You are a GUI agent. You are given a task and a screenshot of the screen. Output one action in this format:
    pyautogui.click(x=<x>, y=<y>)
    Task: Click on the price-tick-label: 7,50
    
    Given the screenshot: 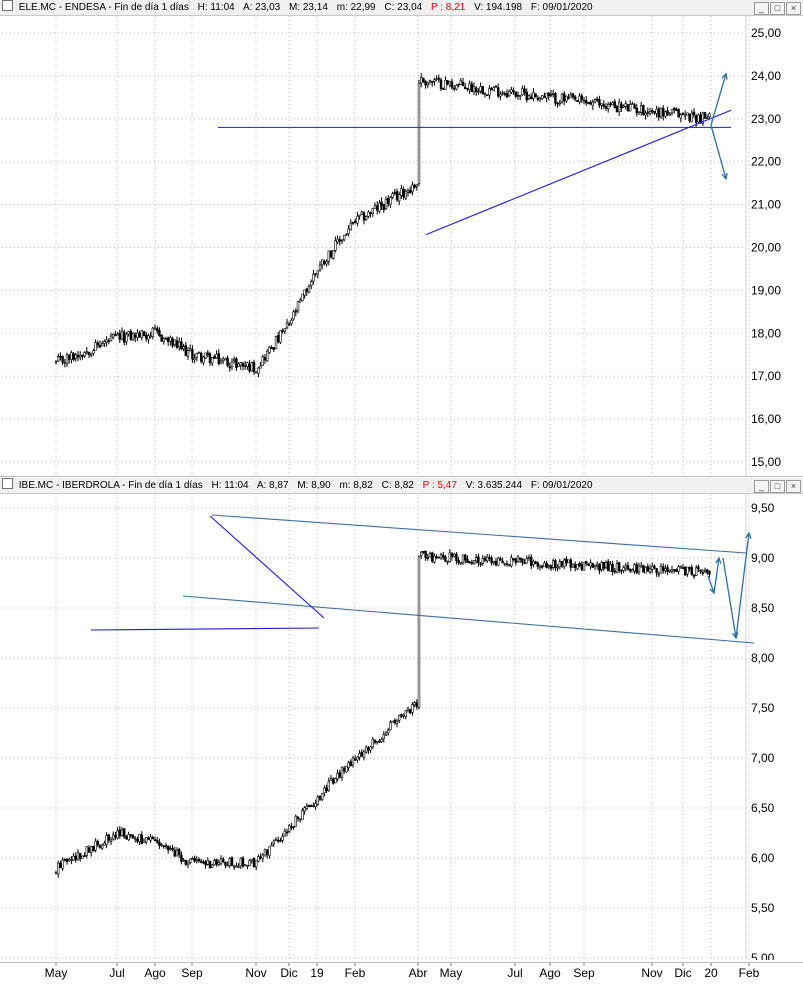 What is the action you would take?
    pyautogui.click(x=763, y=708)
    